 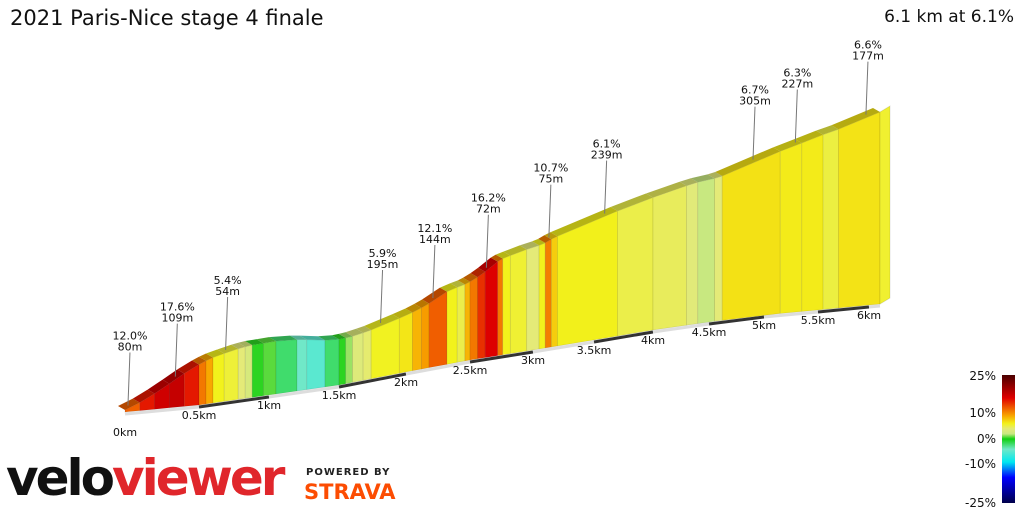 What do you see at coordinates (470, 370) in the screenshot?
I see `x-tick-label: 2.5km` at bounding box center [470, 370].